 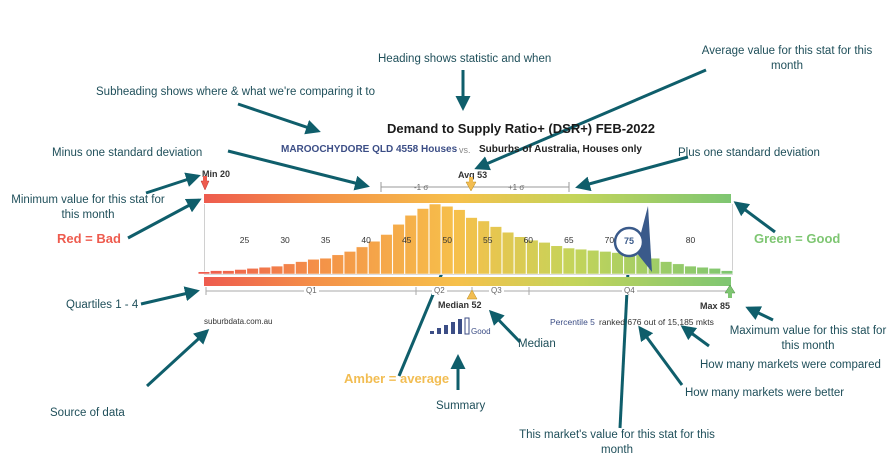 I want to click on subject-market: MAROOCHYDORE QLD 4558 Houses, so click(x=369, y=149).